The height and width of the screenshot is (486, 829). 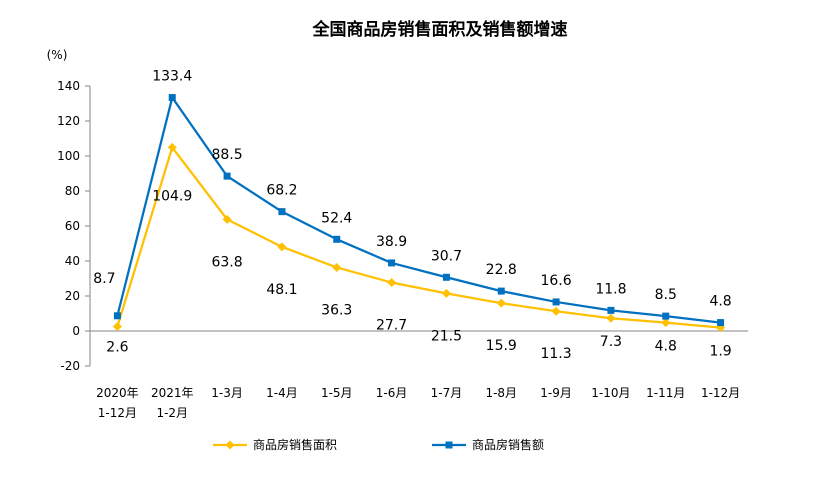 I want to click on data-label: 15.9, so click(x=501, y=346).